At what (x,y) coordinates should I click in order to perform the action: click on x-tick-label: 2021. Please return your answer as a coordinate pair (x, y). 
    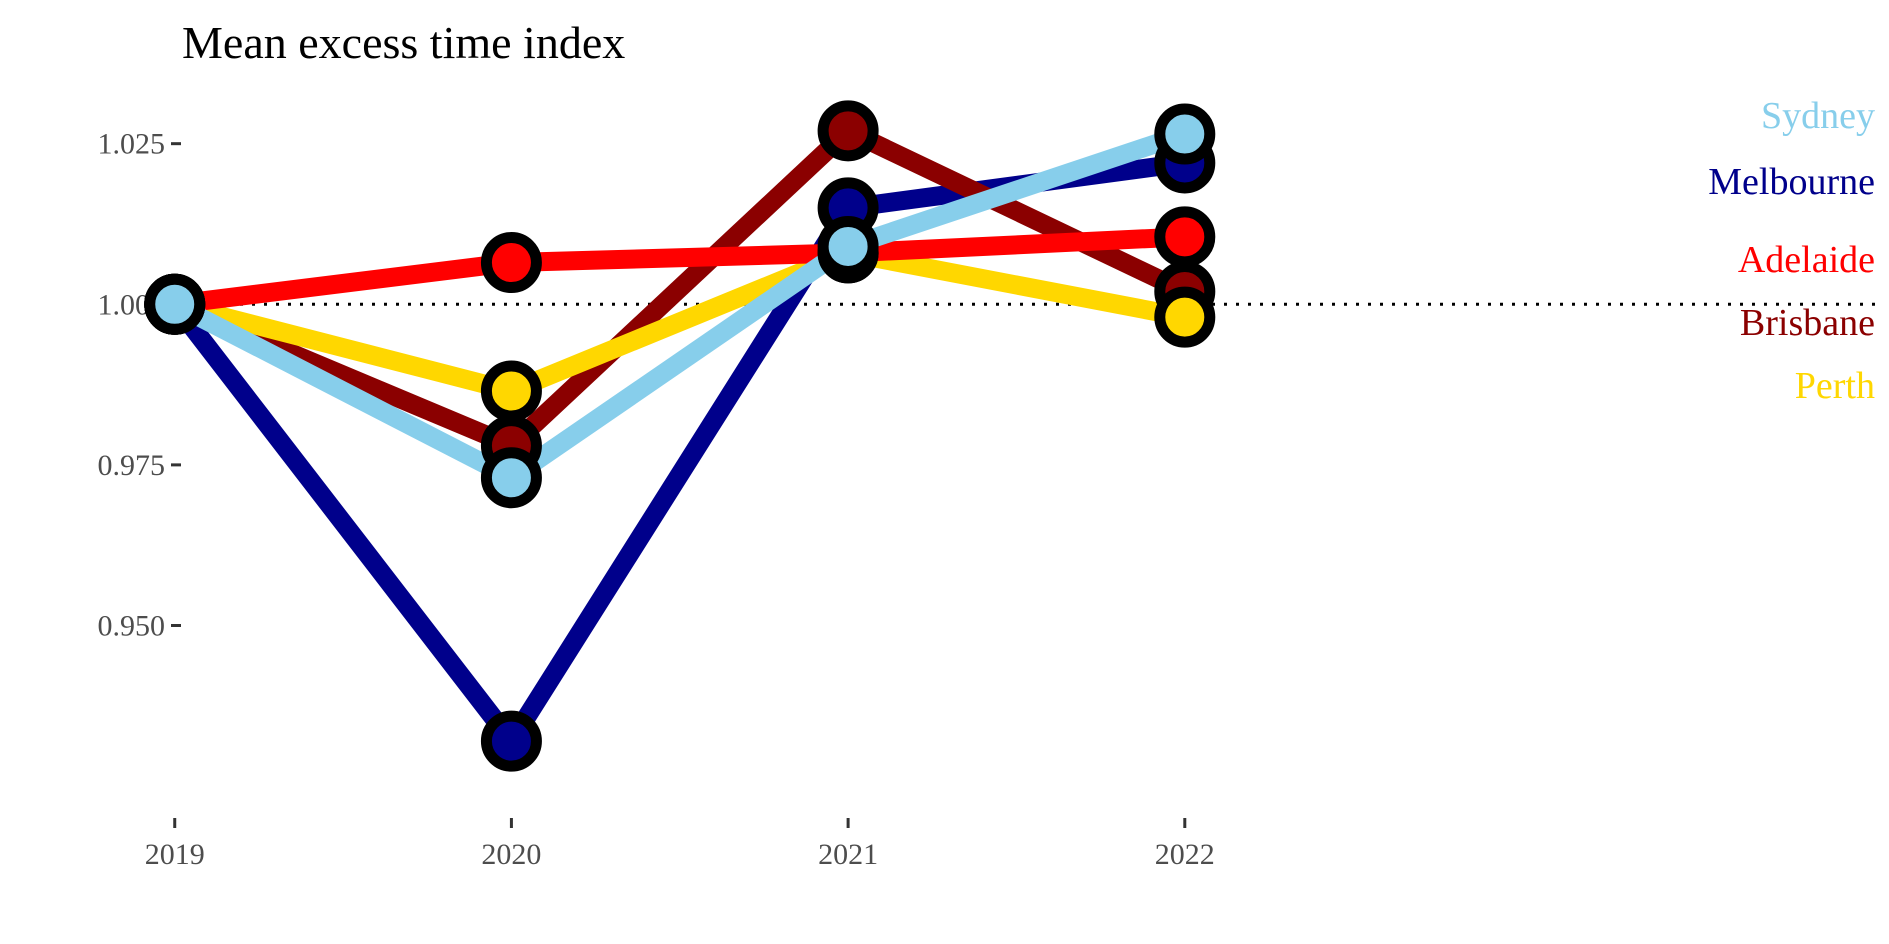
    Looking at the image, I should click on (848, 854).